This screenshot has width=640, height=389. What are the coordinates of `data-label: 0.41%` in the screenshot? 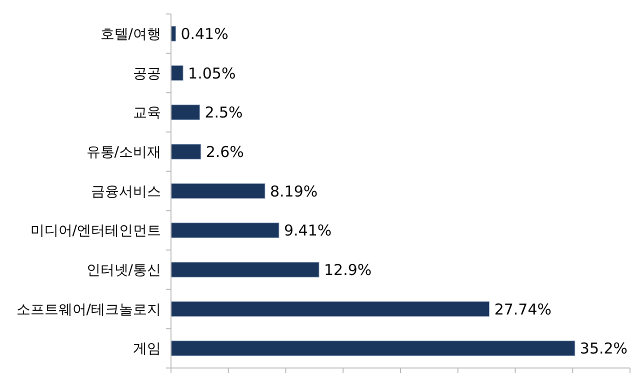 It's located at (204, 33).